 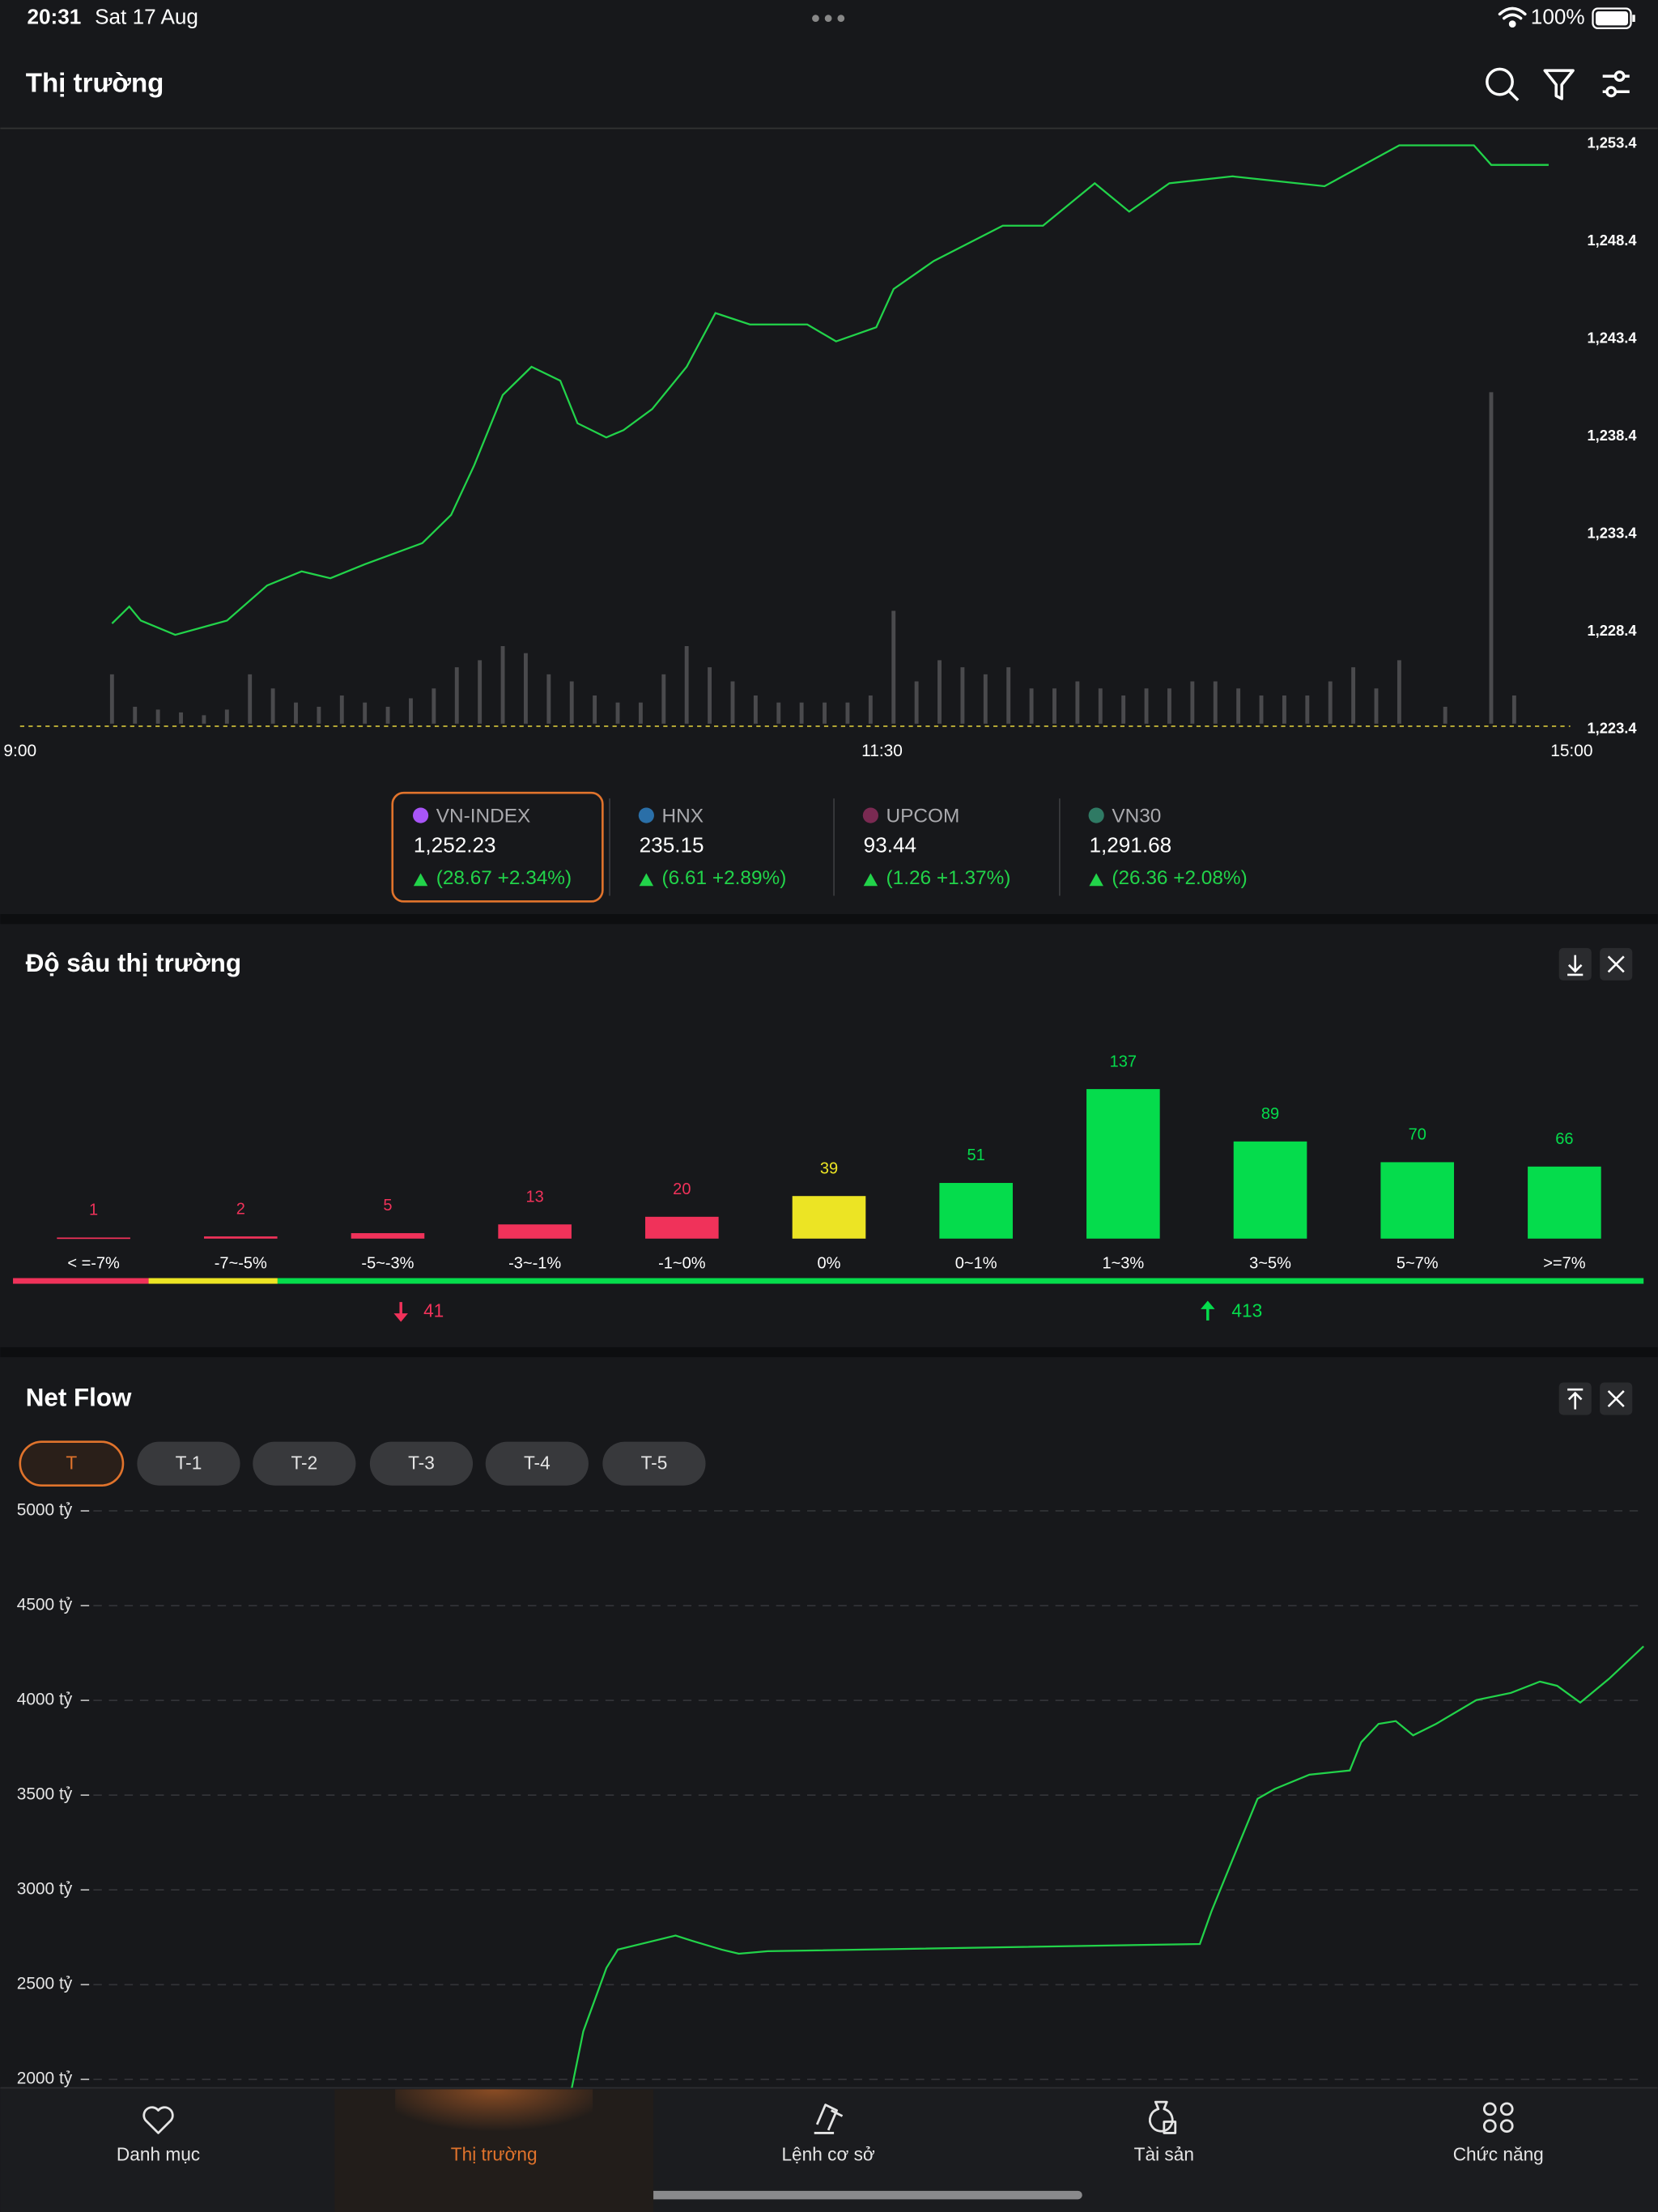 I want to click on index-value: 93.44, so click(x=890, y=844).